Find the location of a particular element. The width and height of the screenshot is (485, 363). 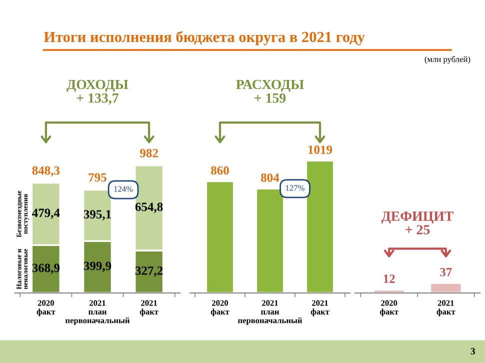

total-label: 982 is located at coordinates (149, 153).